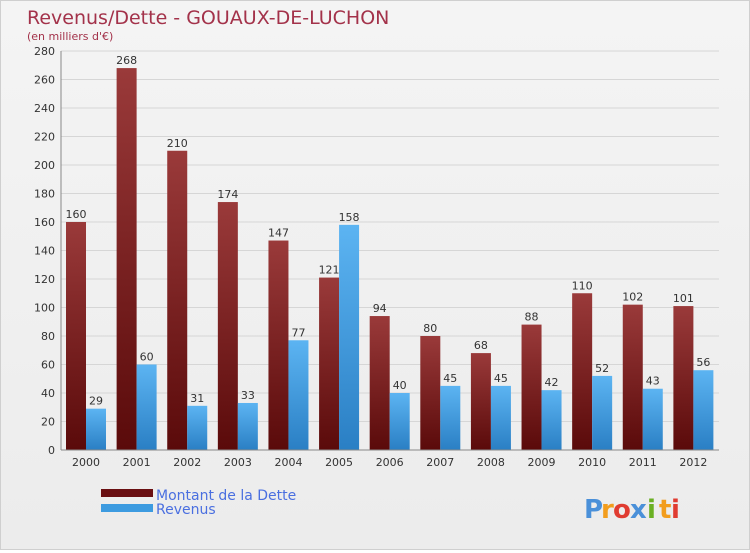 This screenshot has width=750, height=553. Describe the element at coordinates (288, 462) in the screenshot. I see `x-tick-label: 2004` at that location.